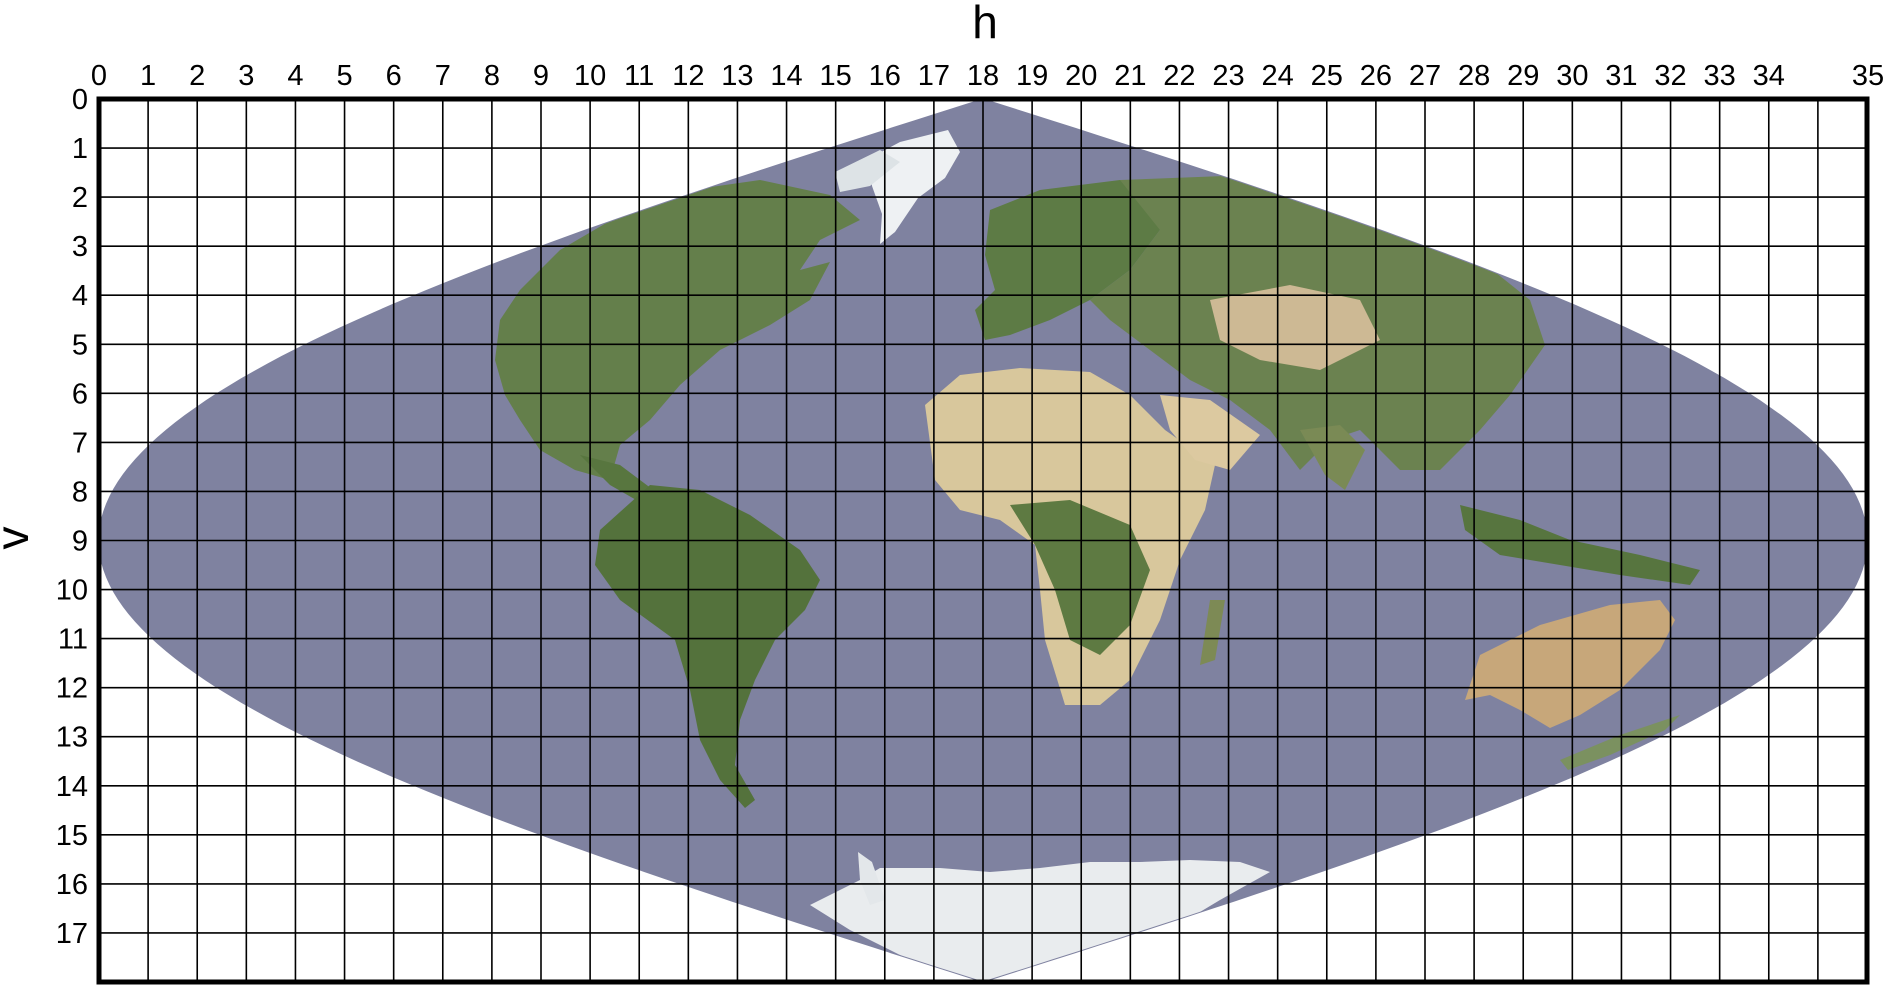 This screenshot has height=995, width=1888. Describe the element at coordinates (19, 538) in the screenshot. I see `v-axis-title: v` at that location.